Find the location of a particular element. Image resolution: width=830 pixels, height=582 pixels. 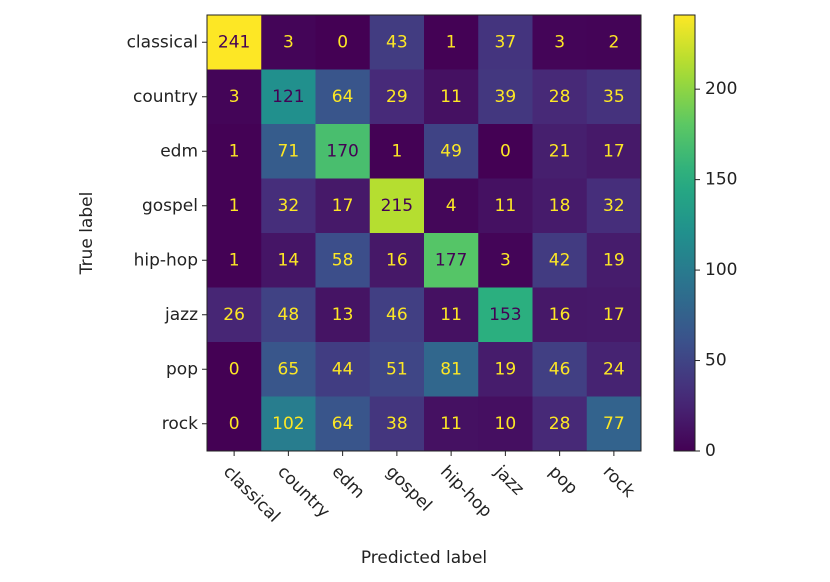

cell-value-label: 19 is located at coordinates (614, 260).